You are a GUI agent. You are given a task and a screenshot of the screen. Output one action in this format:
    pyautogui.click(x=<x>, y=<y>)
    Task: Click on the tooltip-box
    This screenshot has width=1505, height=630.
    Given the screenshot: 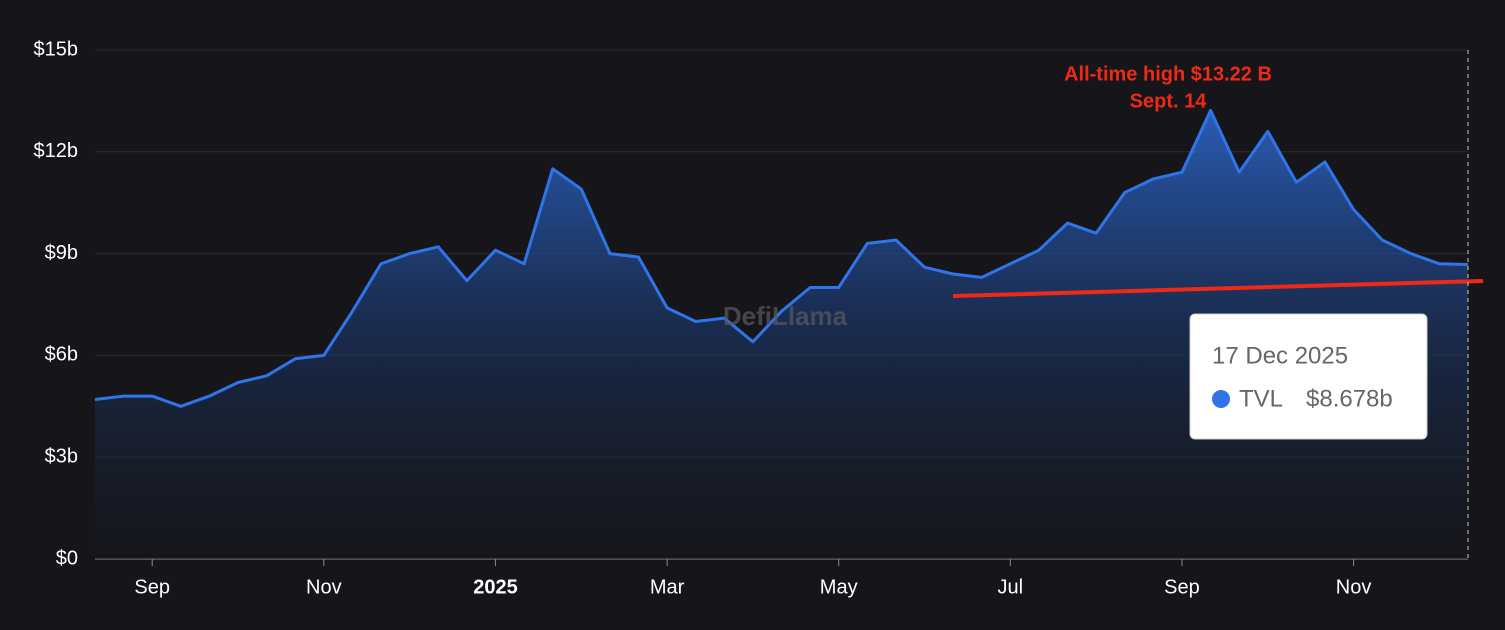 What is the action you would take?
    pyautogui.click(x=1308, y=376)
    